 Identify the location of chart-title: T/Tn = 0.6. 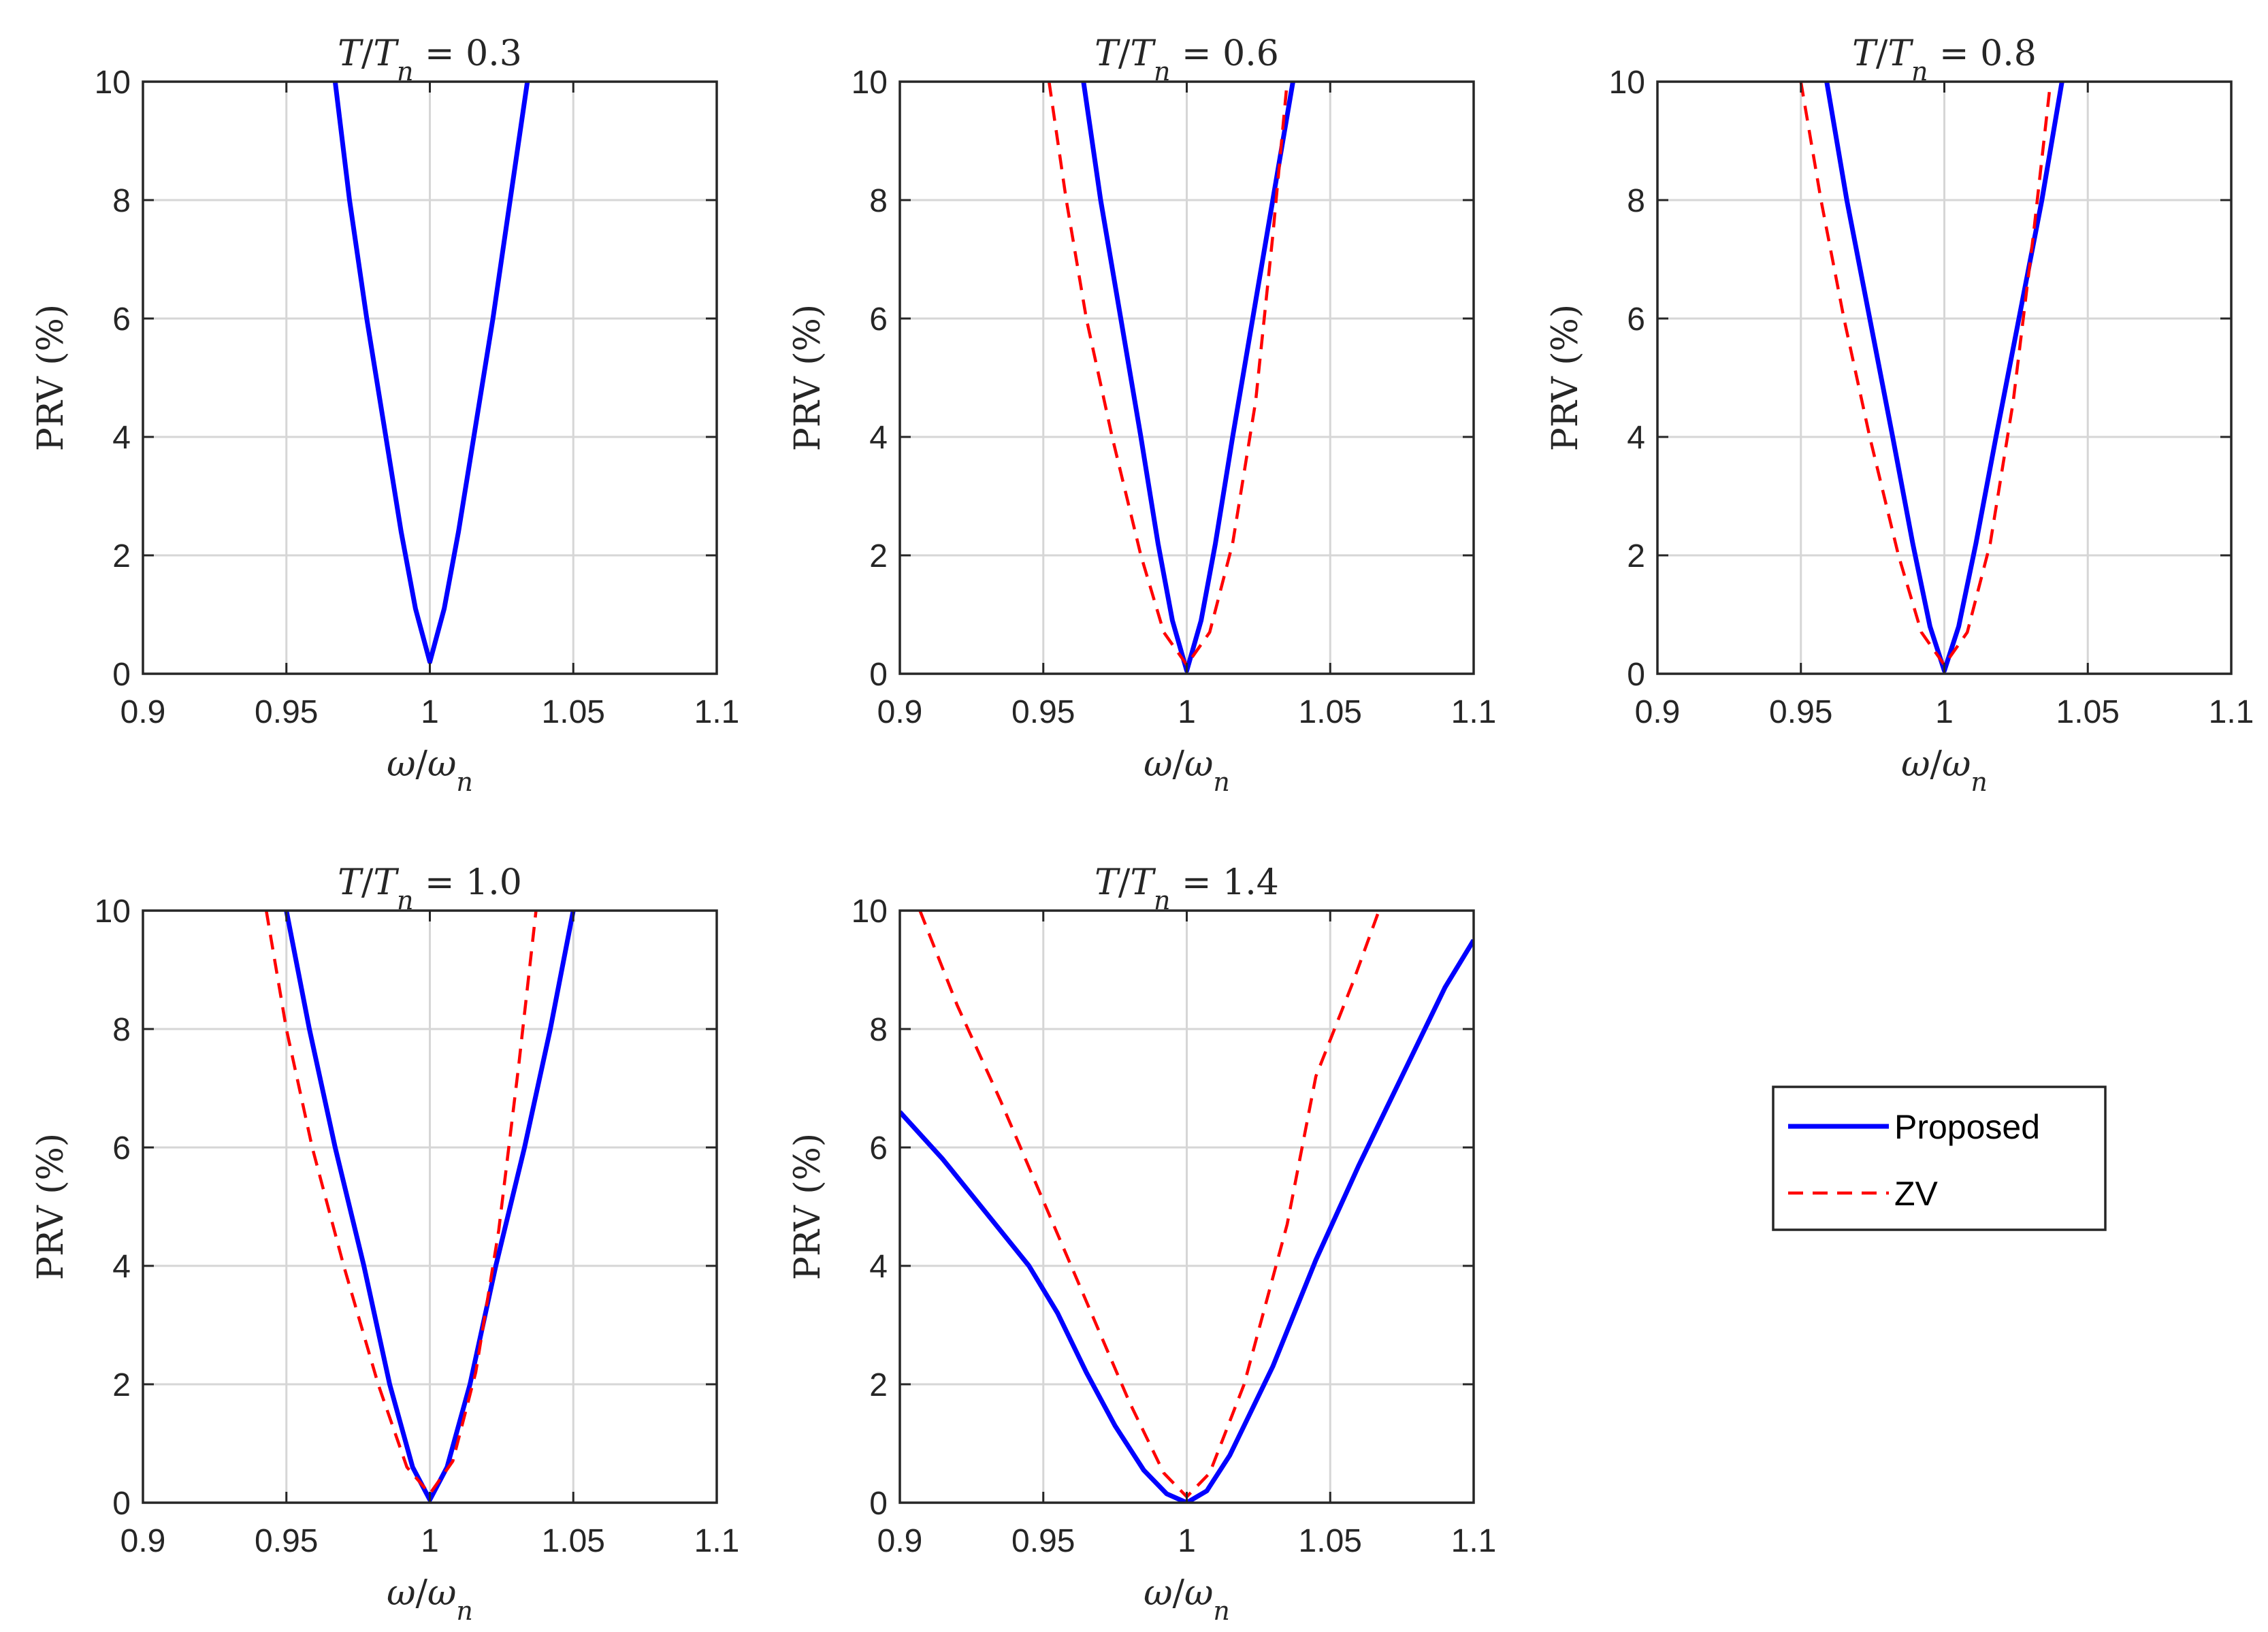
(1187, 60).